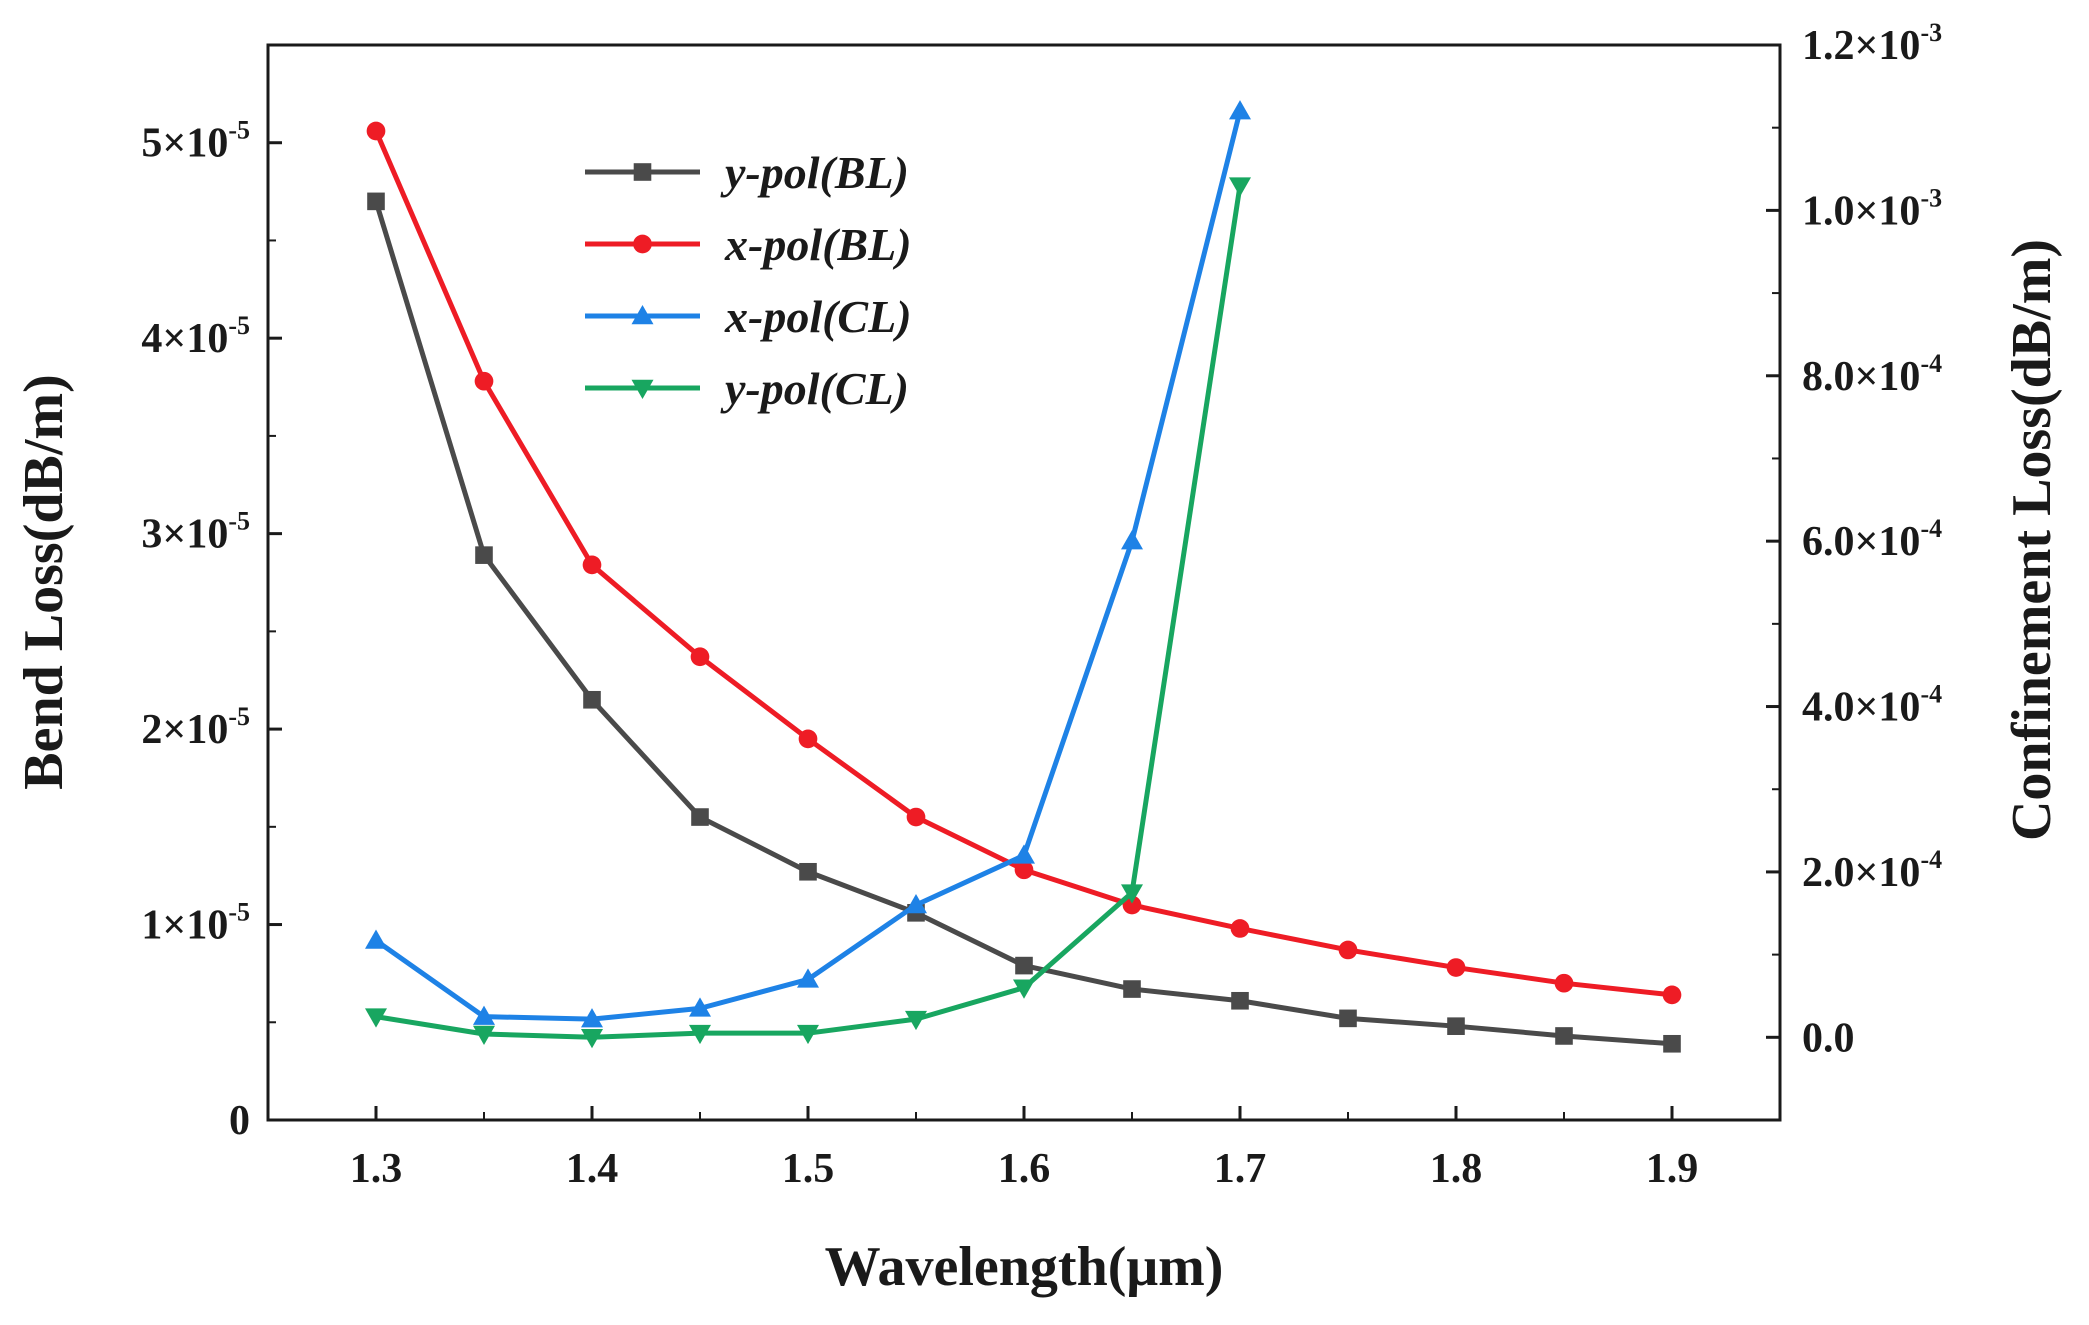 The height and width of the screenshot is (1325, 2089). I want to click on y-left-tick-label: 5×10⁻⁵, so click(195, 141).